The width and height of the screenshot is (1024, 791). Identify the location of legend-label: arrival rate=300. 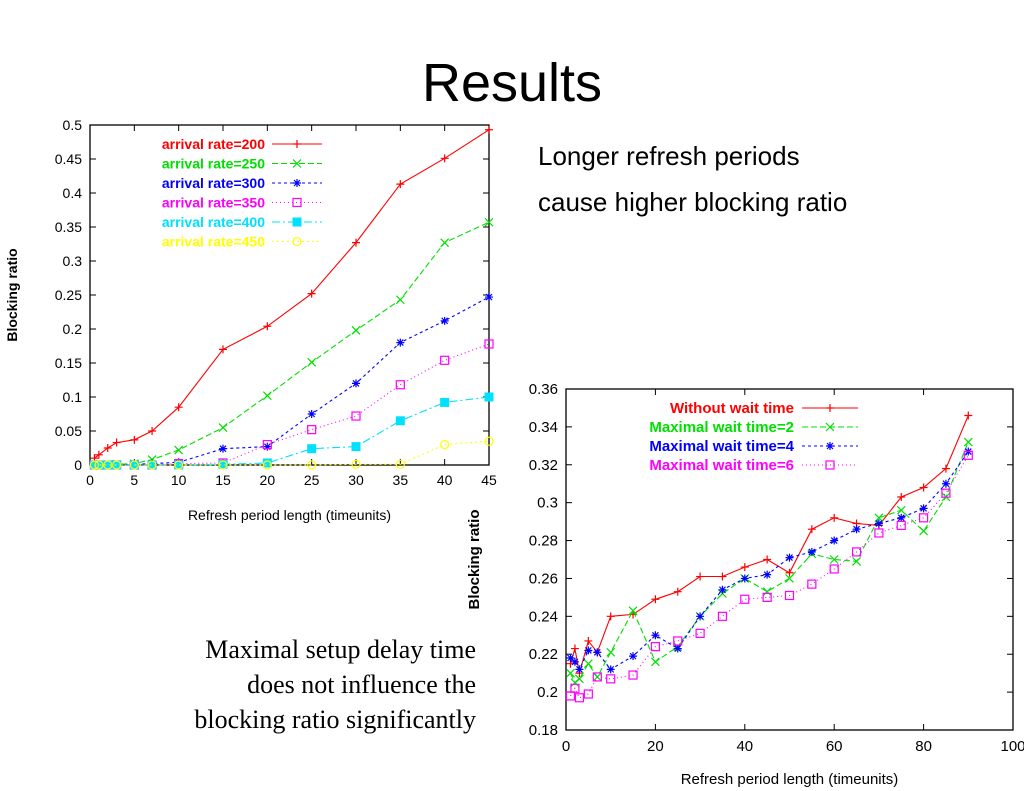
(213, 183).